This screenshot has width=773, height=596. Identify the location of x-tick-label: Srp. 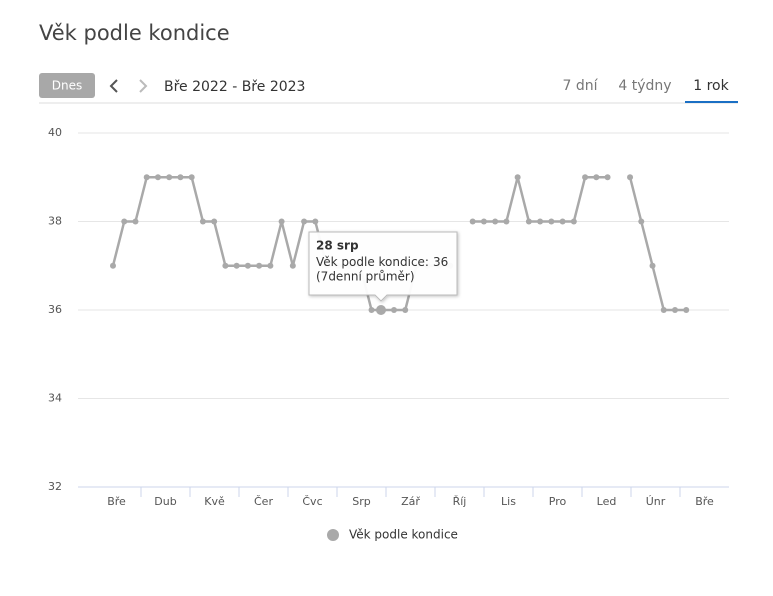
(361, 501).